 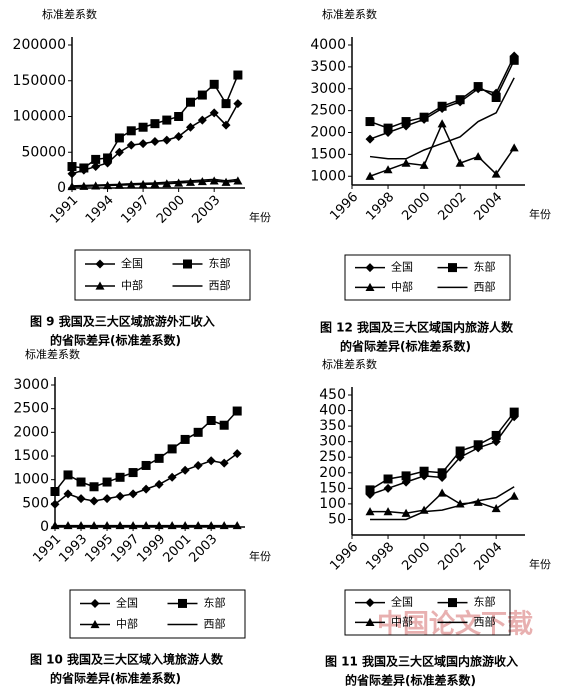 What do you see at coordinates (206, 210) in the screenshot?
I see `x-tick-label: 2003` at bounding box center [206, 210].